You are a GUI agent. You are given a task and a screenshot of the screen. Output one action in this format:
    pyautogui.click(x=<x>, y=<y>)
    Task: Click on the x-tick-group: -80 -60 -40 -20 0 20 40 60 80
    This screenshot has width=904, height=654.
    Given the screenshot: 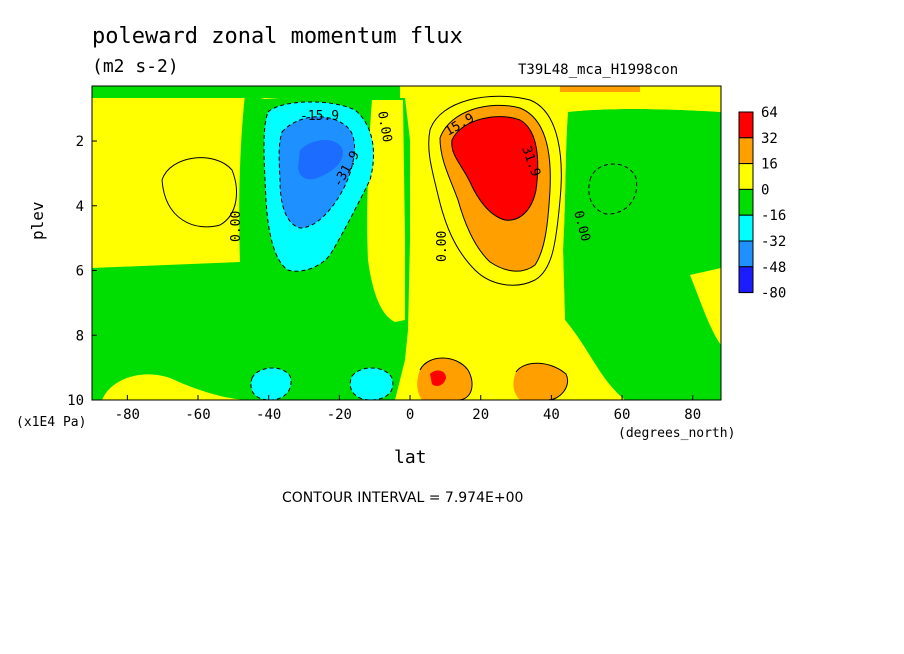 What is the action you would take?
    pyautogui.click(x=408, y=409)
    